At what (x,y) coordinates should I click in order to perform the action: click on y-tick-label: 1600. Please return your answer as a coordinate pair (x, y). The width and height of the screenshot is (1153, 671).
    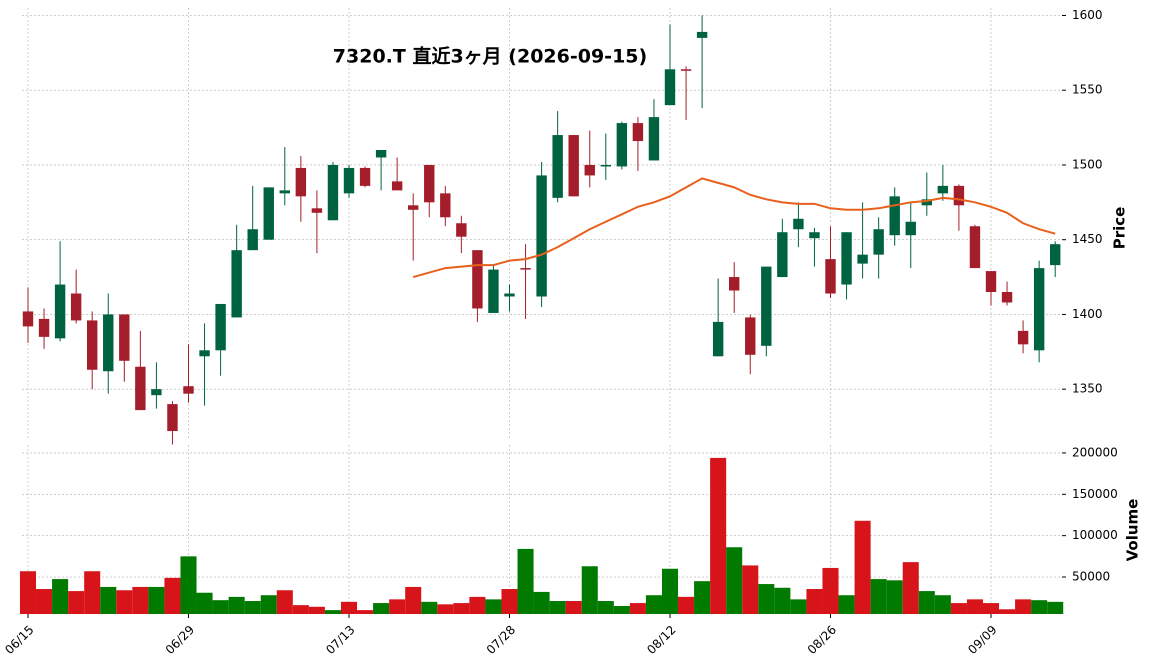
    Looking at the image, I should click on (1087, 15).